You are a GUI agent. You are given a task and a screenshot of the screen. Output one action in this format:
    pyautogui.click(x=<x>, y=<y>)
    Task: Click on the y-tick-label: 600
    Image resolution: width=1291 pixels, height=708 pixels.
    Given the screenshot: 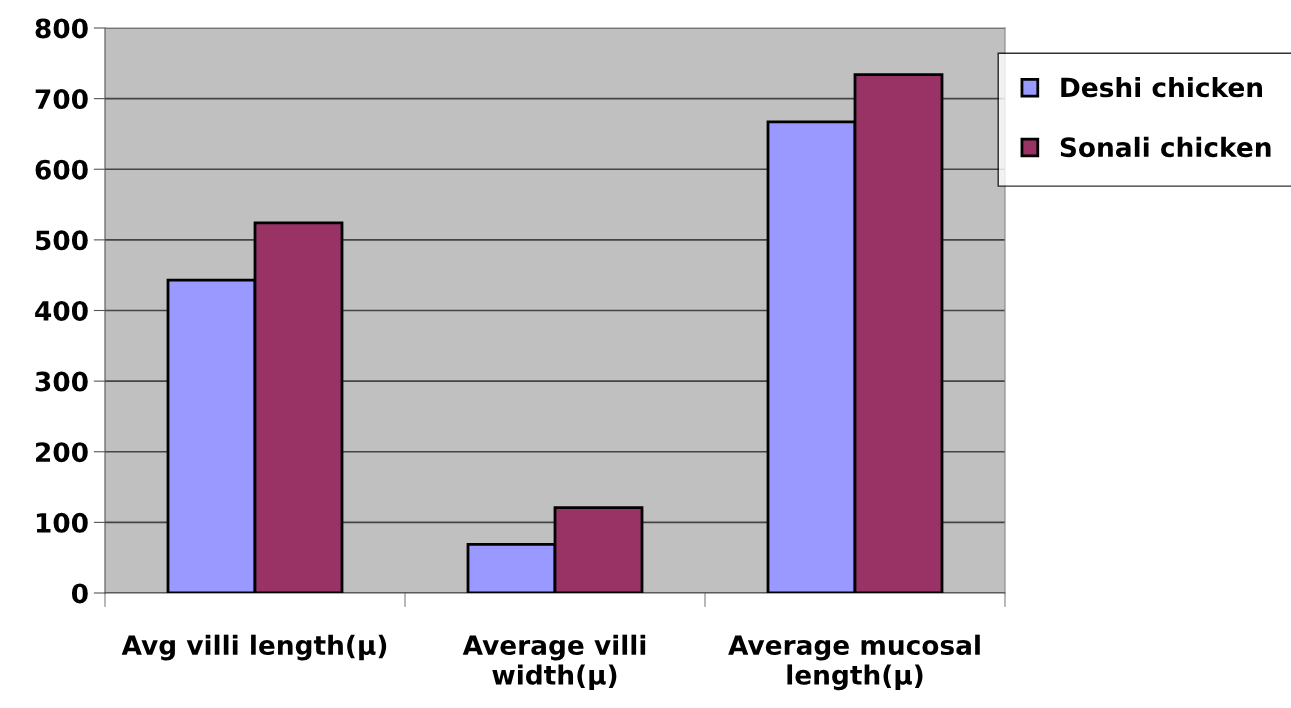 What is the action you would take?
    pyautogui.click(x=61, y=169)
    